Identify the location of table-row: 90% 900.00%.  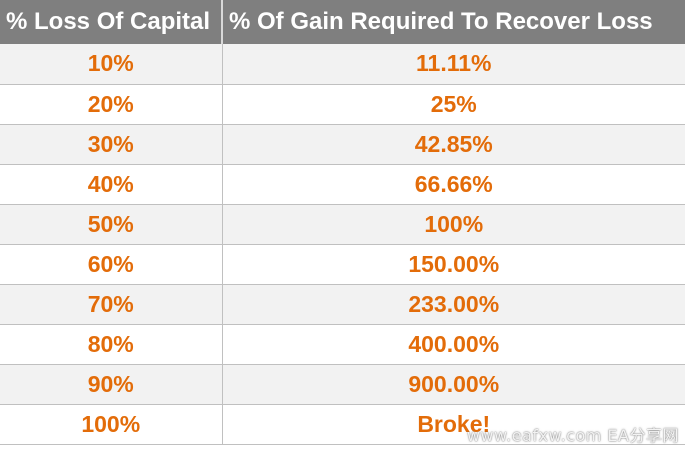
(342, 384).